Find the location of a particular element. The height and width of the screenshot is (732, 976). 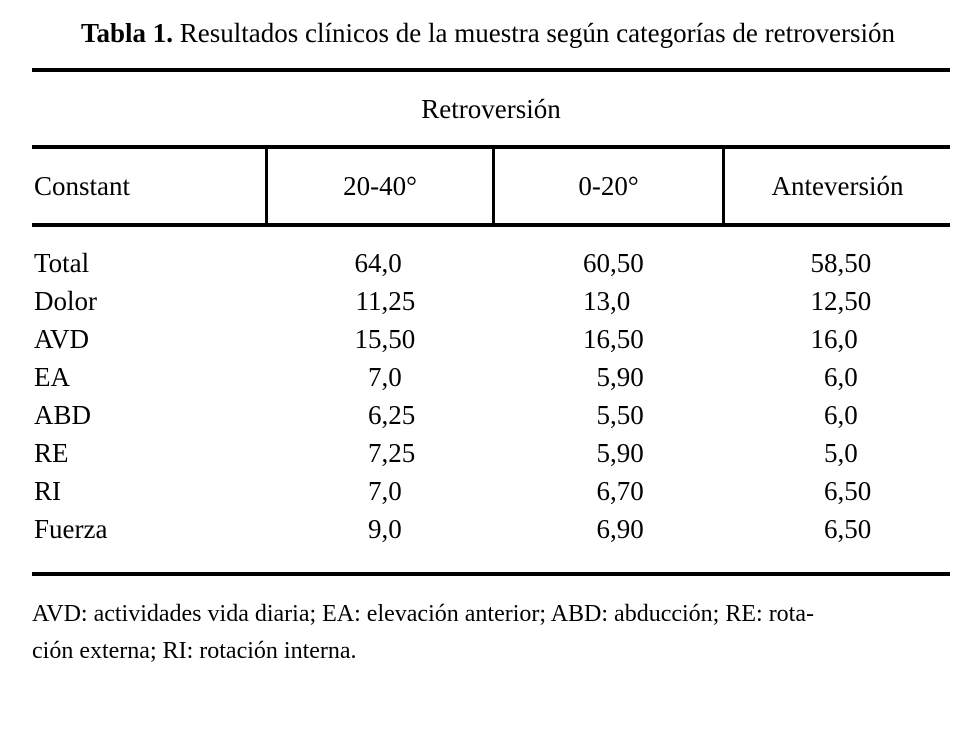

table-row: EA 7,0 5,90 6,0 is located at coordinates (491, 377).